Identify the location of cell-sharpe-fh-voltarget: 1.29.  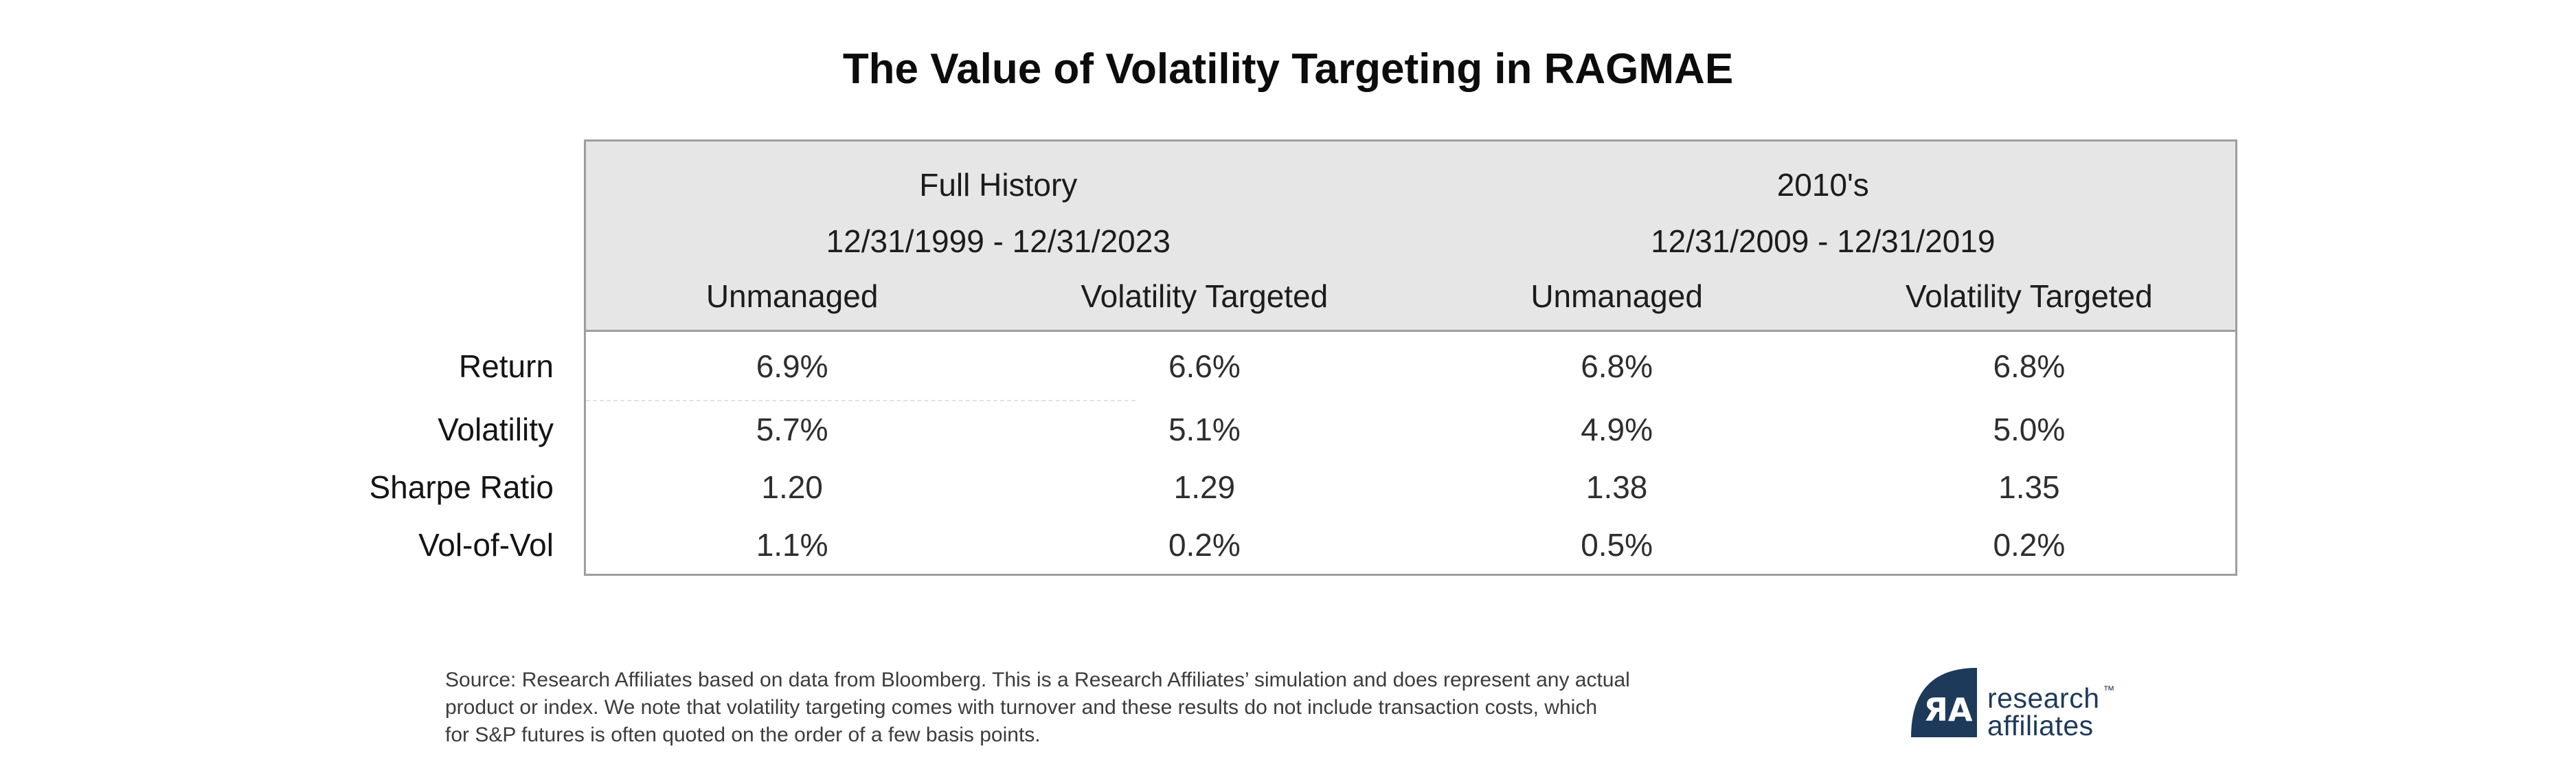
(1204, 487).